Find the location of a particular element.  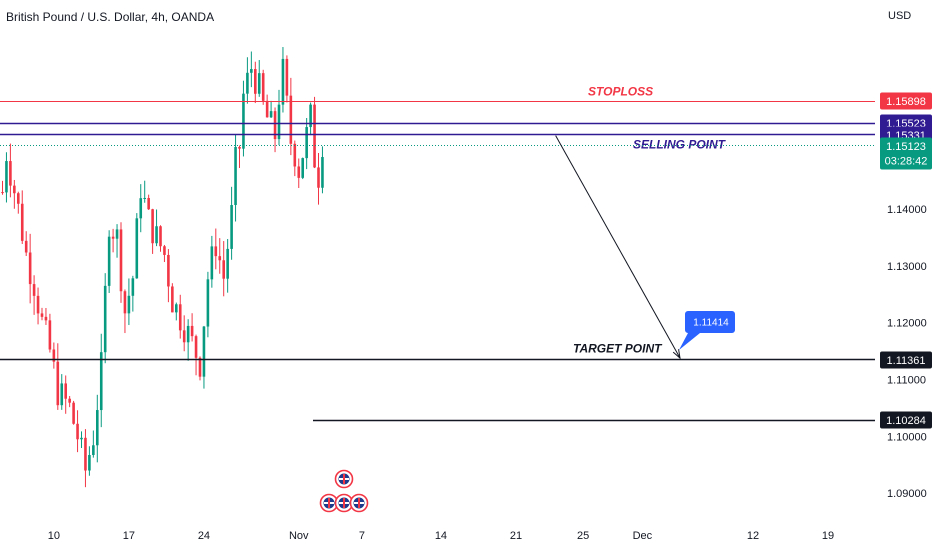

price-axis: USD is located at coordinates (899, 16).